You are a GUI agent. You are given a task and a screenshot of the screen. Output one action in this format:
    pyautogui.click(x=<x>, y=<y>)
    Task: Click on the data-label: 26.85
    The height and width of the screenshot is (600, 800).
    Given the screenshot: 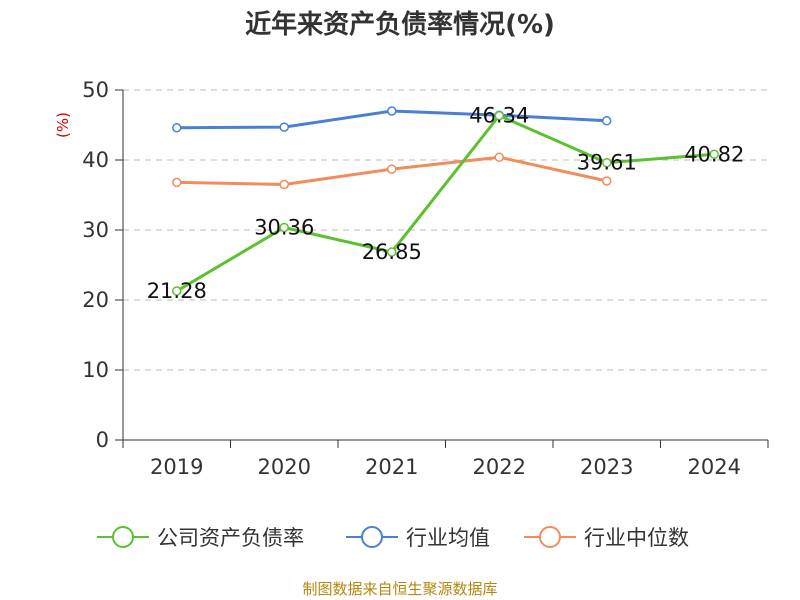 What is the action you would take?
    pyautogui.click(x=392, y=252)
    